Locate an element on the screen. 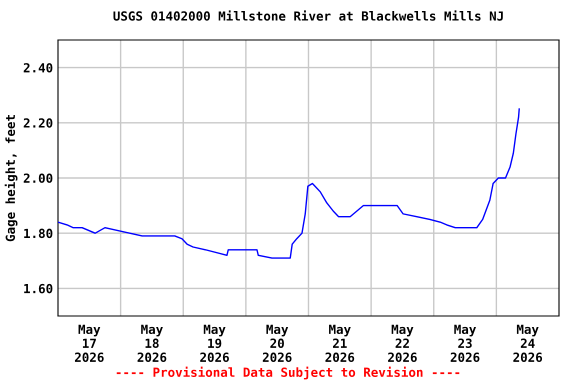  y-tick-label: 2.00 is located at coordinates (38, 178).